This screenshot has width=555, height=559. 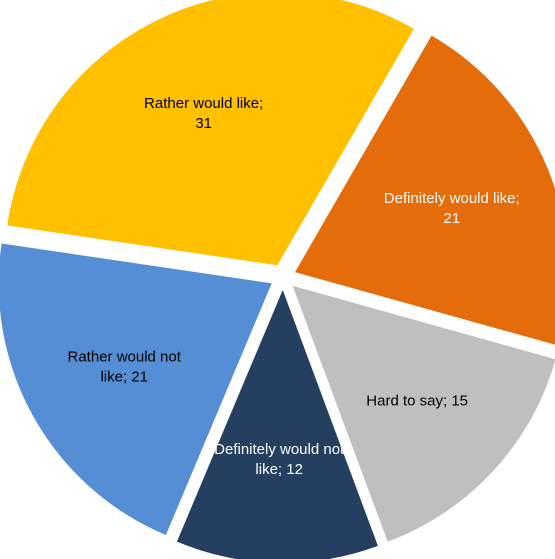 What do you see at coordinates (279, 449) in the screenshot?
I see `slice-label-line: Definitely would not` at bounding box center [279, 449].